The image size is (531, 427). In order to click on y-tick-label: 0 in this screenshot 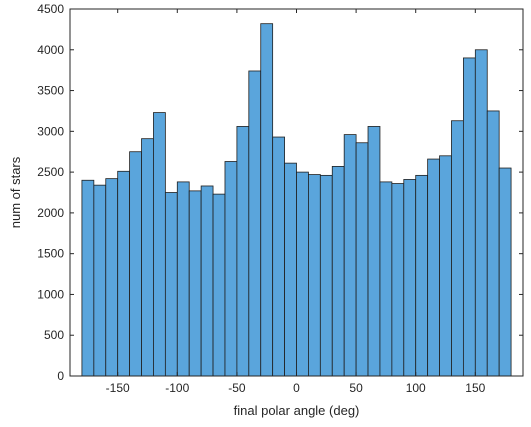, I will do `click(60, 376)`.